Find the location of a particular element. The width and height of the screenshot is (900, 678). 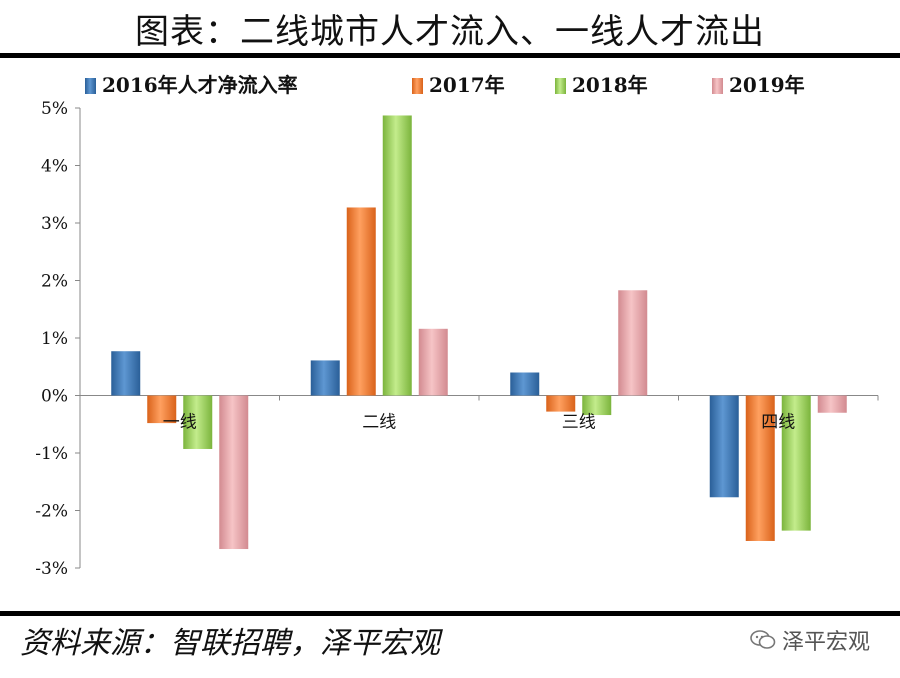

watermark-text: 泽平宏观 is located at coordinates (825, 642).